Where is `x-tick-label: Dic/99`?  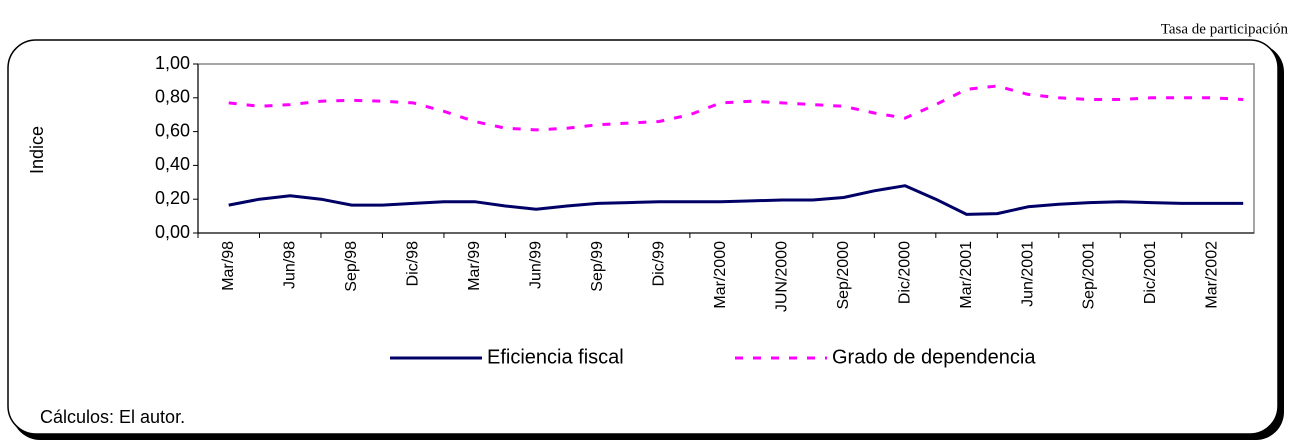
x-tick-label: Dic/99 is located at coordinates (658, 263).